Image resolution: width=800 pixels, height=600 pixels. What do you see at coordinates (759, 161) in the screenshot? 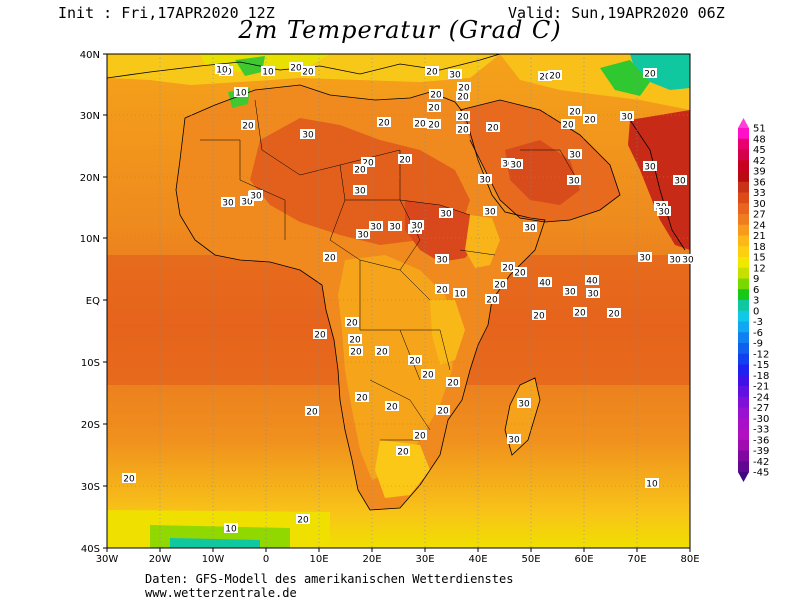
I see `colorbar-level-label: 42` at bounding box center [759, 161].